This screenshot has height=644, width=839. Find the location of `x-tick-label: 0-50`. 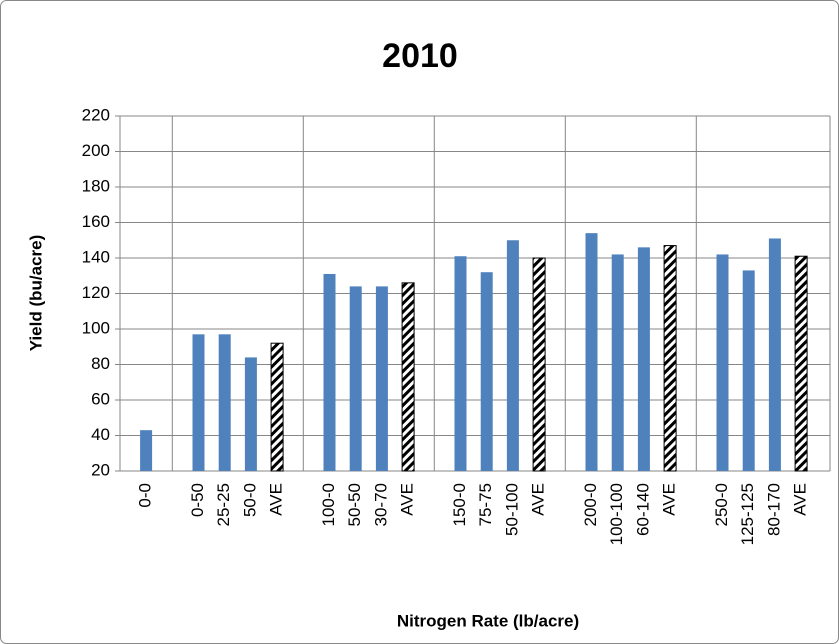

x-tick-label: 0-50 is located at coordinates (197, 500).